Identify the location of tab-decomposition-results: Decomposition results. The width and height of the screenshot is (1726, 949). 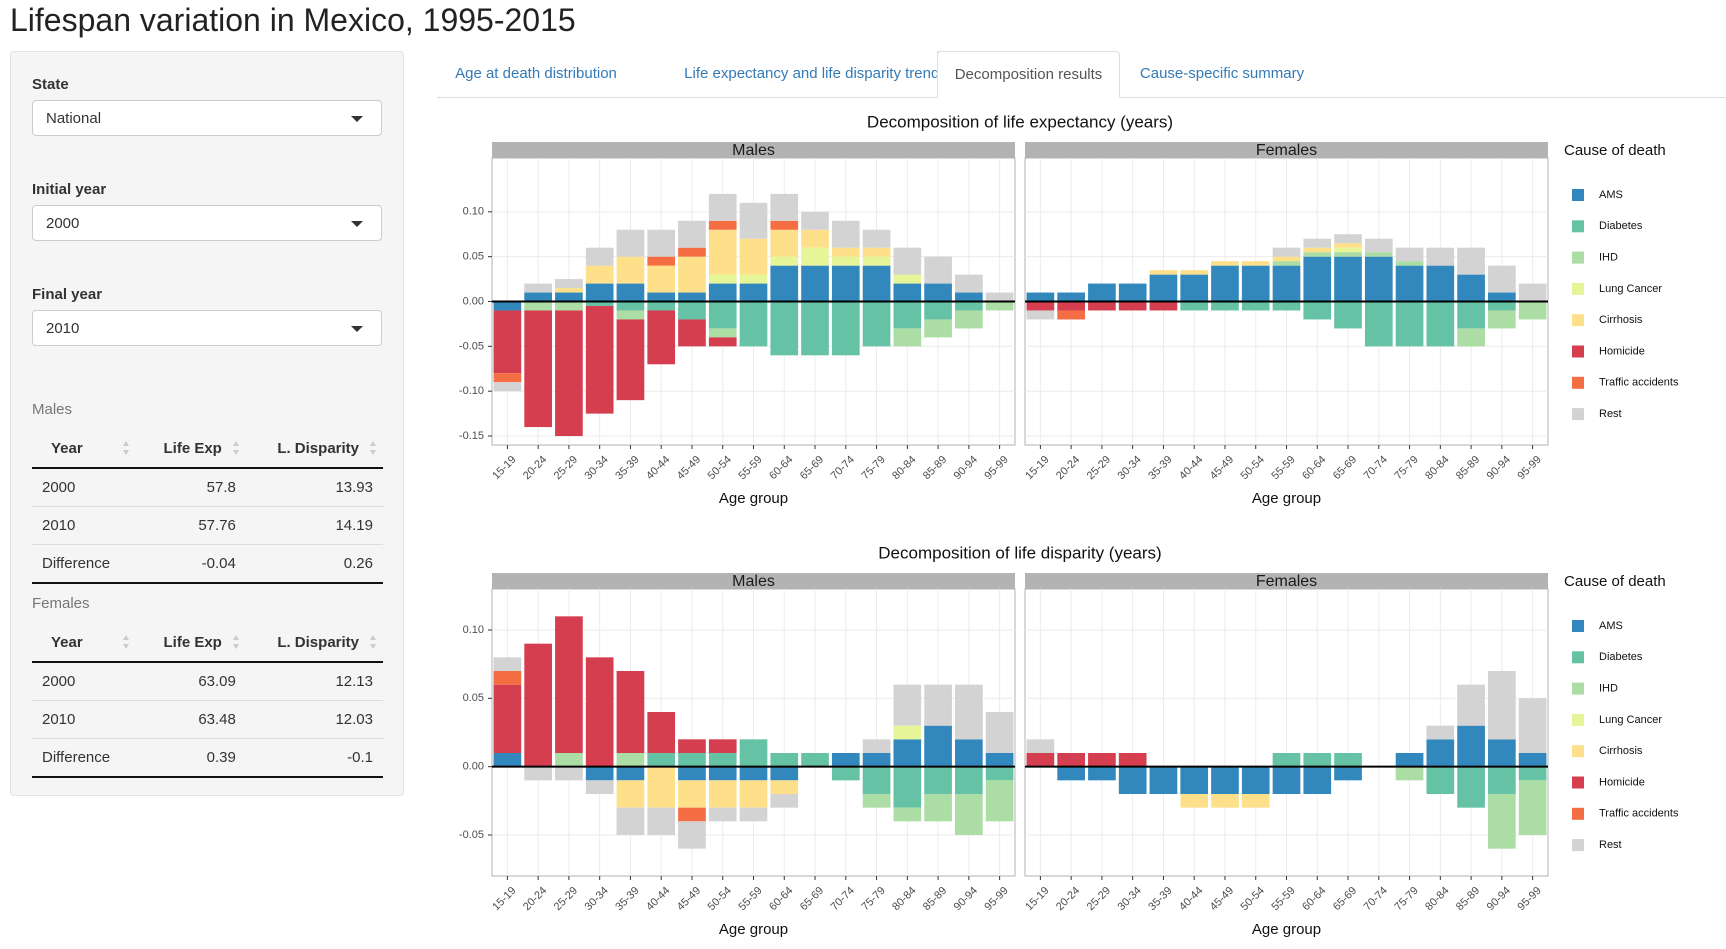
(1028, 74).